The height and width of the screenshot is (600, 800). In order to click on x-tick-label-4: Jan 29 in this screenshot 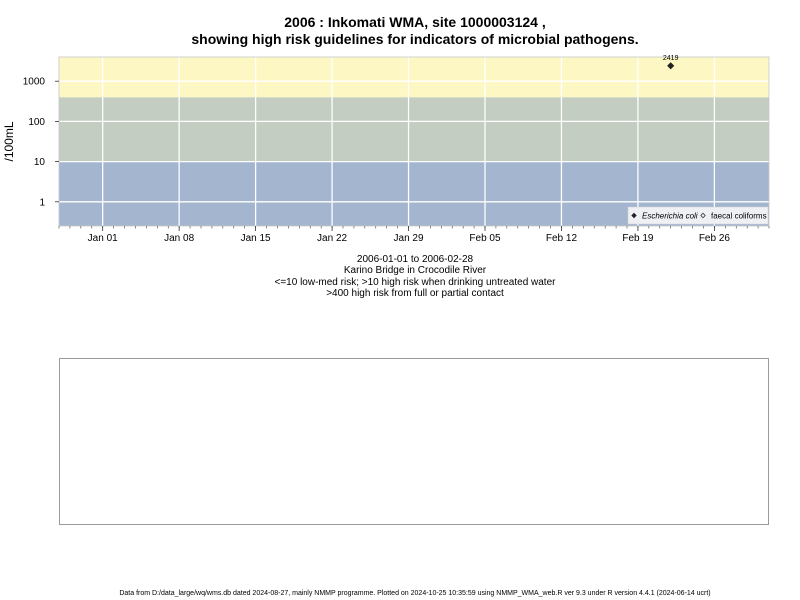, I will do `click(409, 238)`.